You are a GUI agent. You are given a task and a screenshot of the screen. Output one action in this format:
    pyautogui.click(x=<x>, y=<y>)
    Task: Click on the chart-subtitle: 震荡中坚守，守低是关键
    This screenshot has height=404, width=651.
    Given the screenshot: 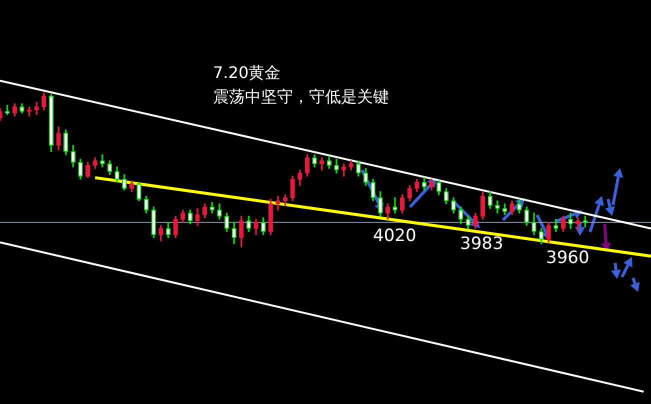 What is the action you would take?
    pyautogui.click(x=301, y=97)
    